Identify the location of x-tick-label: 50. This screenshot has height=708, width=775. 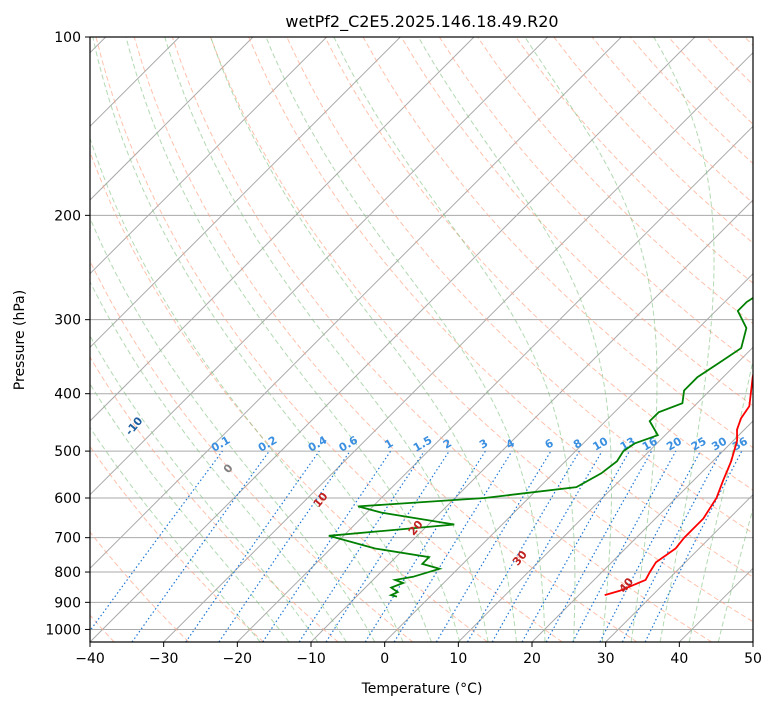
(753, 659).